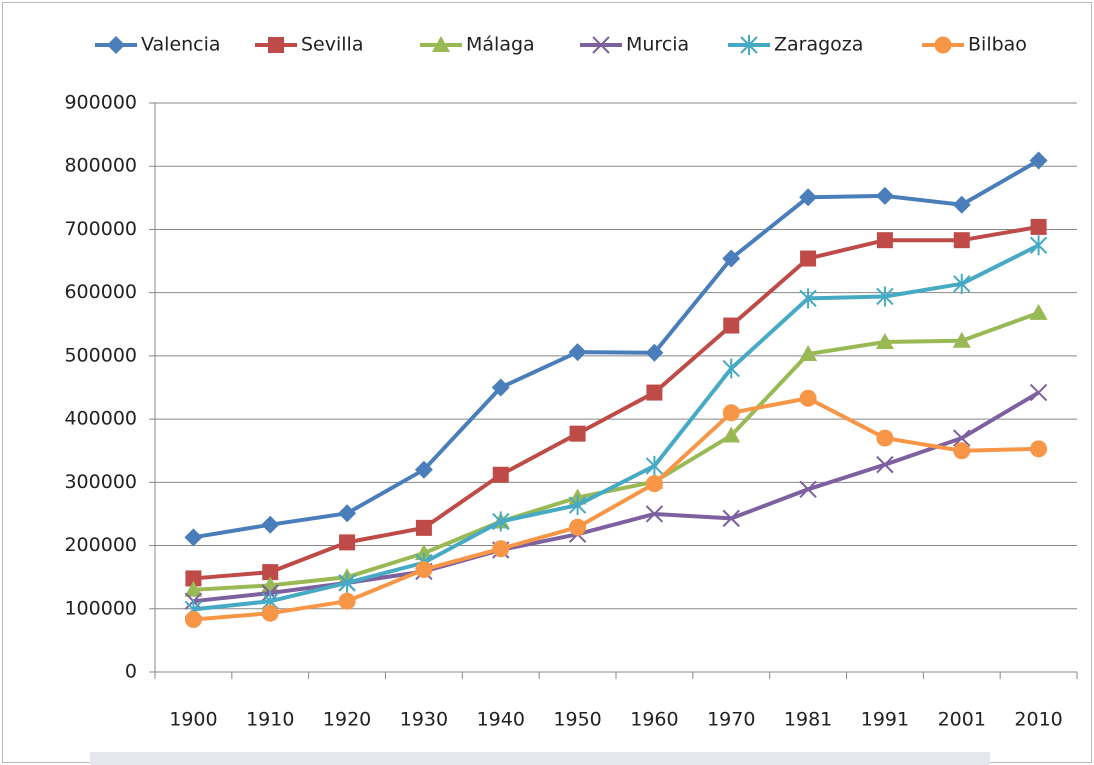 This screenshot has width=1094, height=765. I want to click on legend-label: Bilbao, so click(997, 45).